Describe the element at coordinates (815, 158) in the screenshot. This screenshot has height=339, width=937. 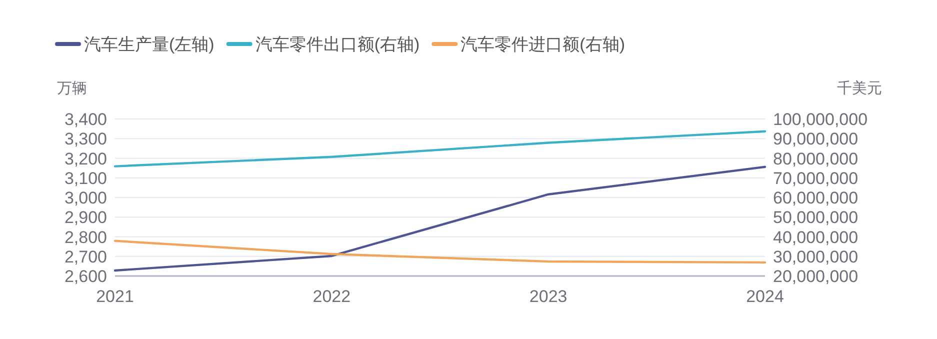
I see `y2-tick-label: 80,000,000` at that location.